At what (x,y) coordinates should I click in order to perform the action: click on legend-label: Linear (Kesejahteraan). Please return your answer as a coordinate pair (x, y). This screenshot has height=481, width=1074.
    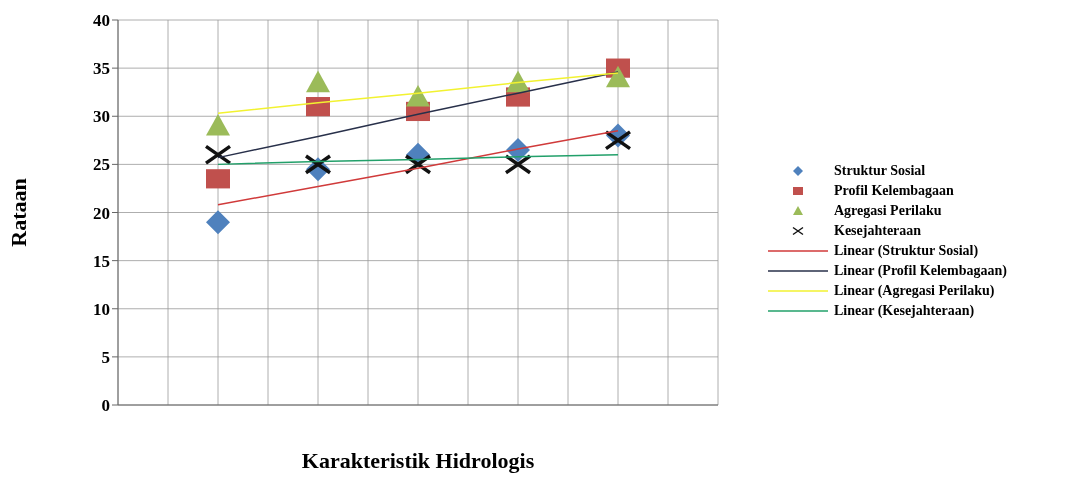
    Looking at the image, I should click on (904, 310).